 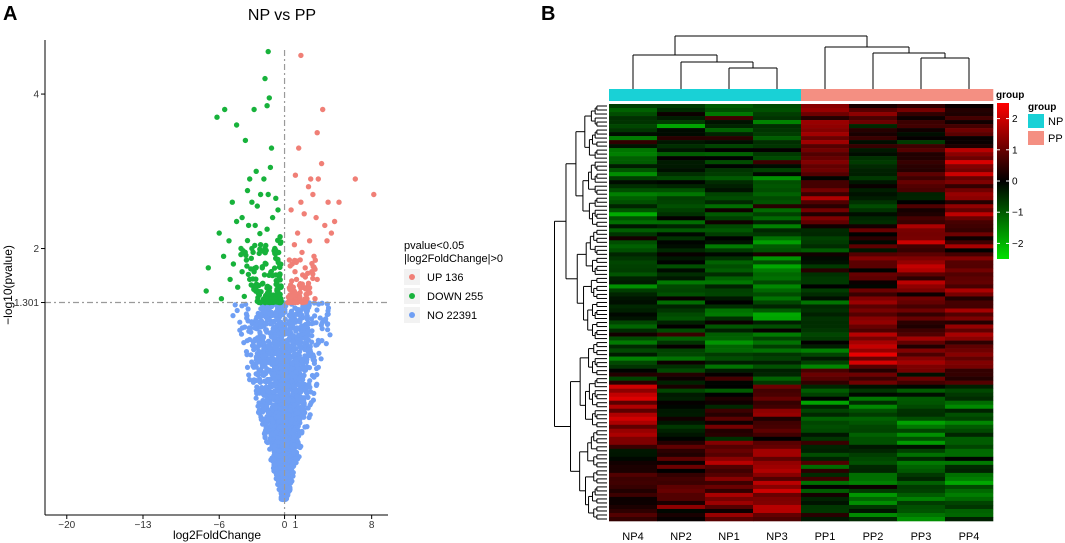 What do you see at coordinates (776, 537) in the screenshot?
I see `heatmap-column-label: NP3` at bounding box center [776, 537].